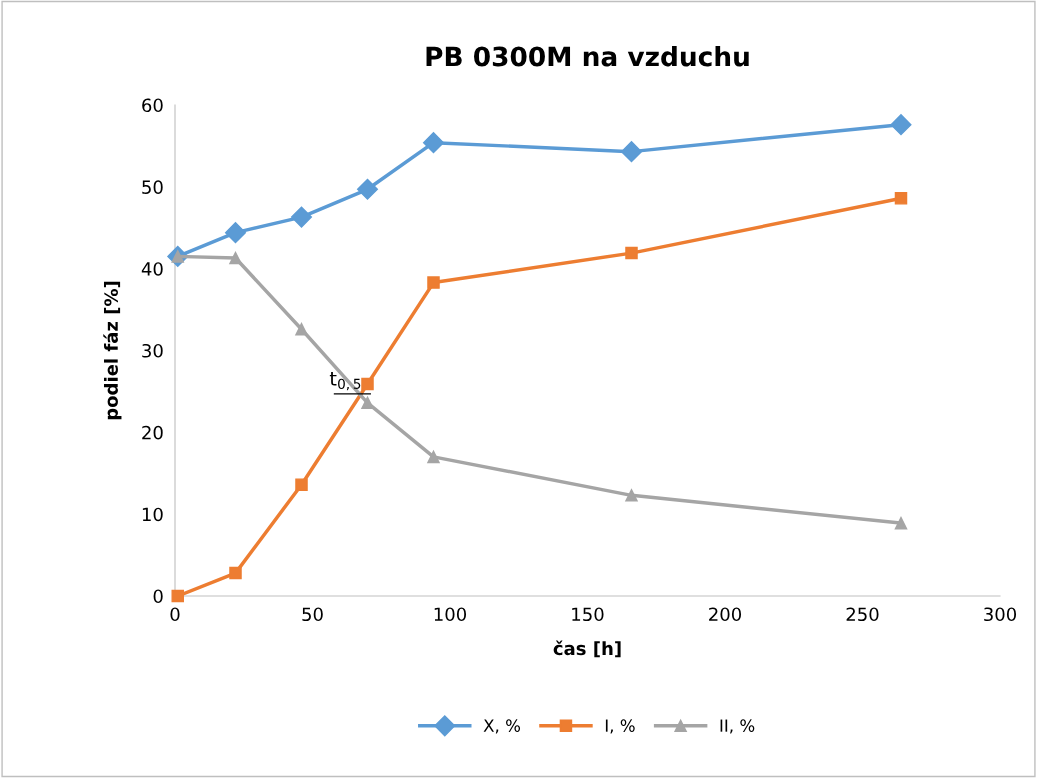 Image resolution: width=1037 pixels, height=778 pixels. What do you see at coordinates (502, 726) in the screenshot?
I see `legend-label: X, %` at bounding box center [502, 726].